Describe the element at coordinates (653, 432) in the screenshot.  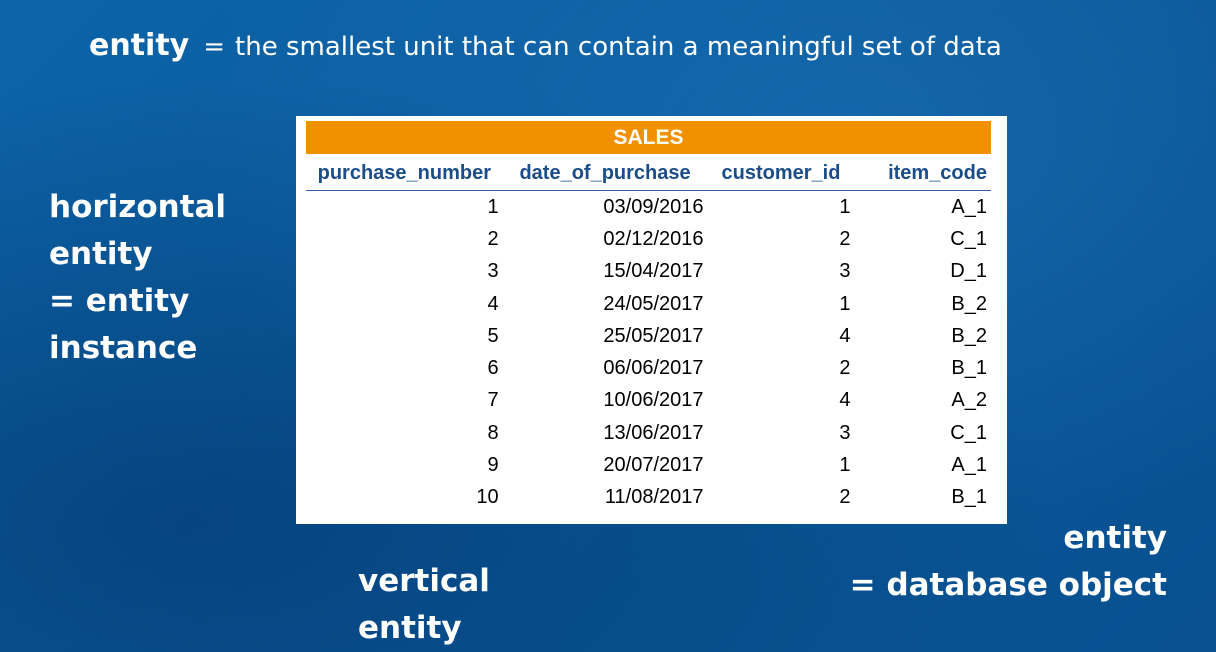
I see `cell-date-of-purchase: 13/06/2017` at that location.